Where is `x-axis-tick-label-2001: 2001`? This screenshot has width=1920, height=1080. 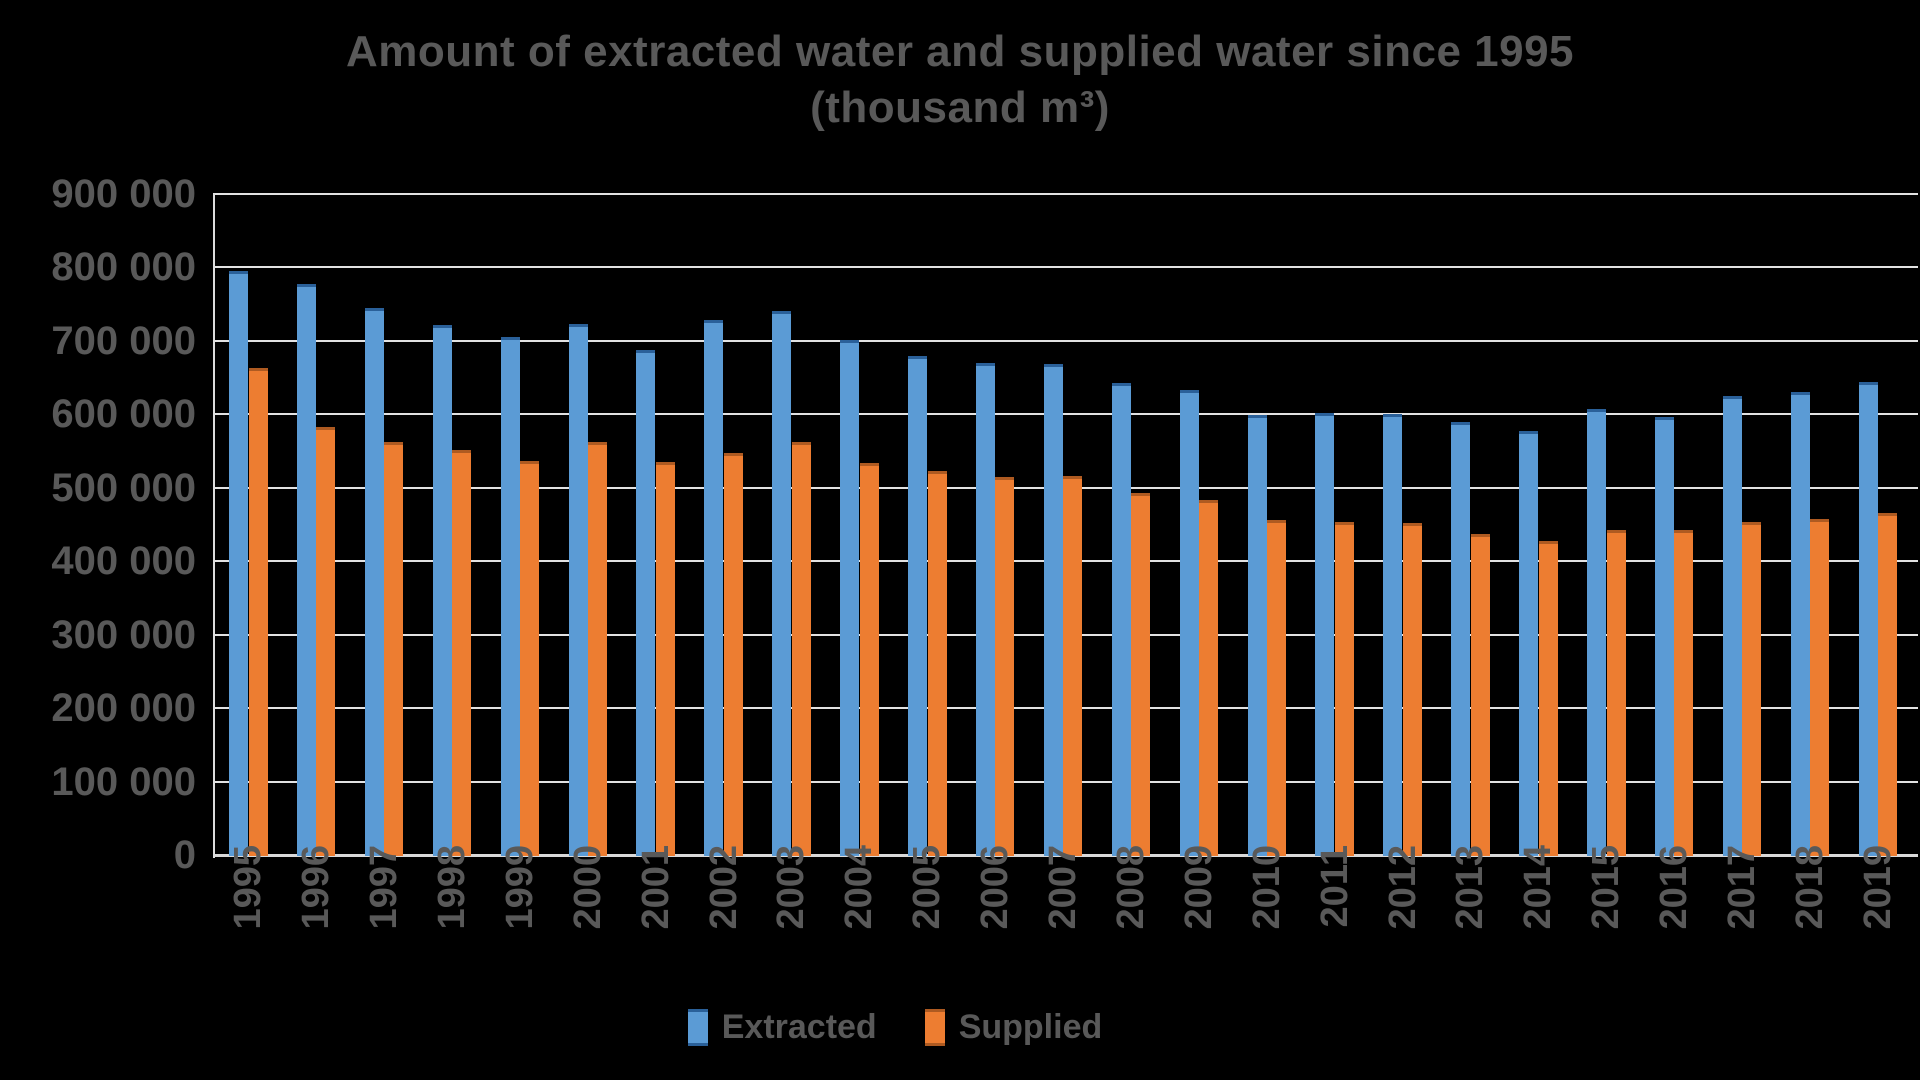 x-axis-tick-label-2001: 2001 is located at coordinates (655, 887).